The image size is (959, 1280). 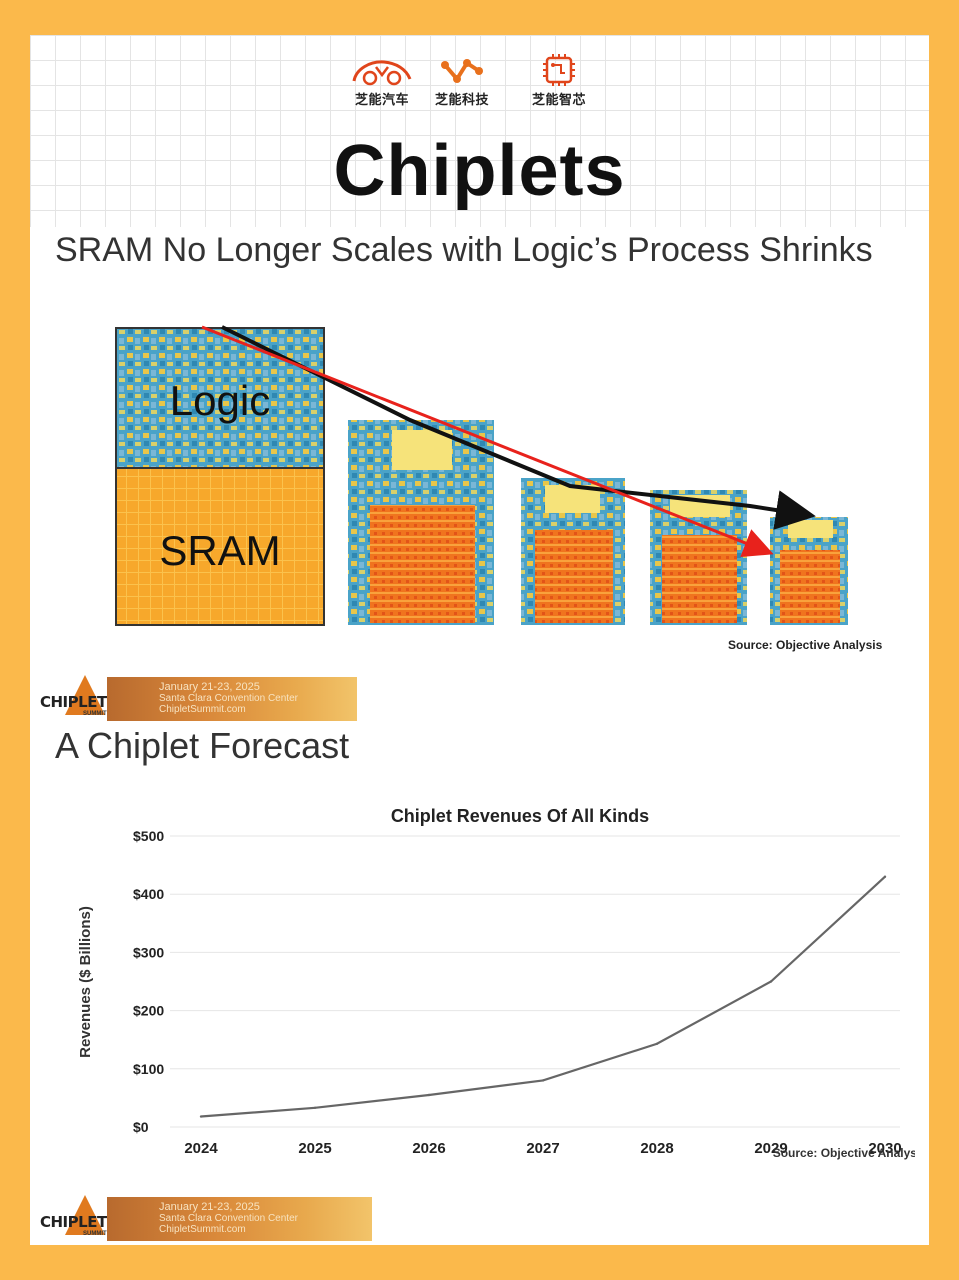 I want to click on y-tick-label: $500, so click(x=148, y=836).